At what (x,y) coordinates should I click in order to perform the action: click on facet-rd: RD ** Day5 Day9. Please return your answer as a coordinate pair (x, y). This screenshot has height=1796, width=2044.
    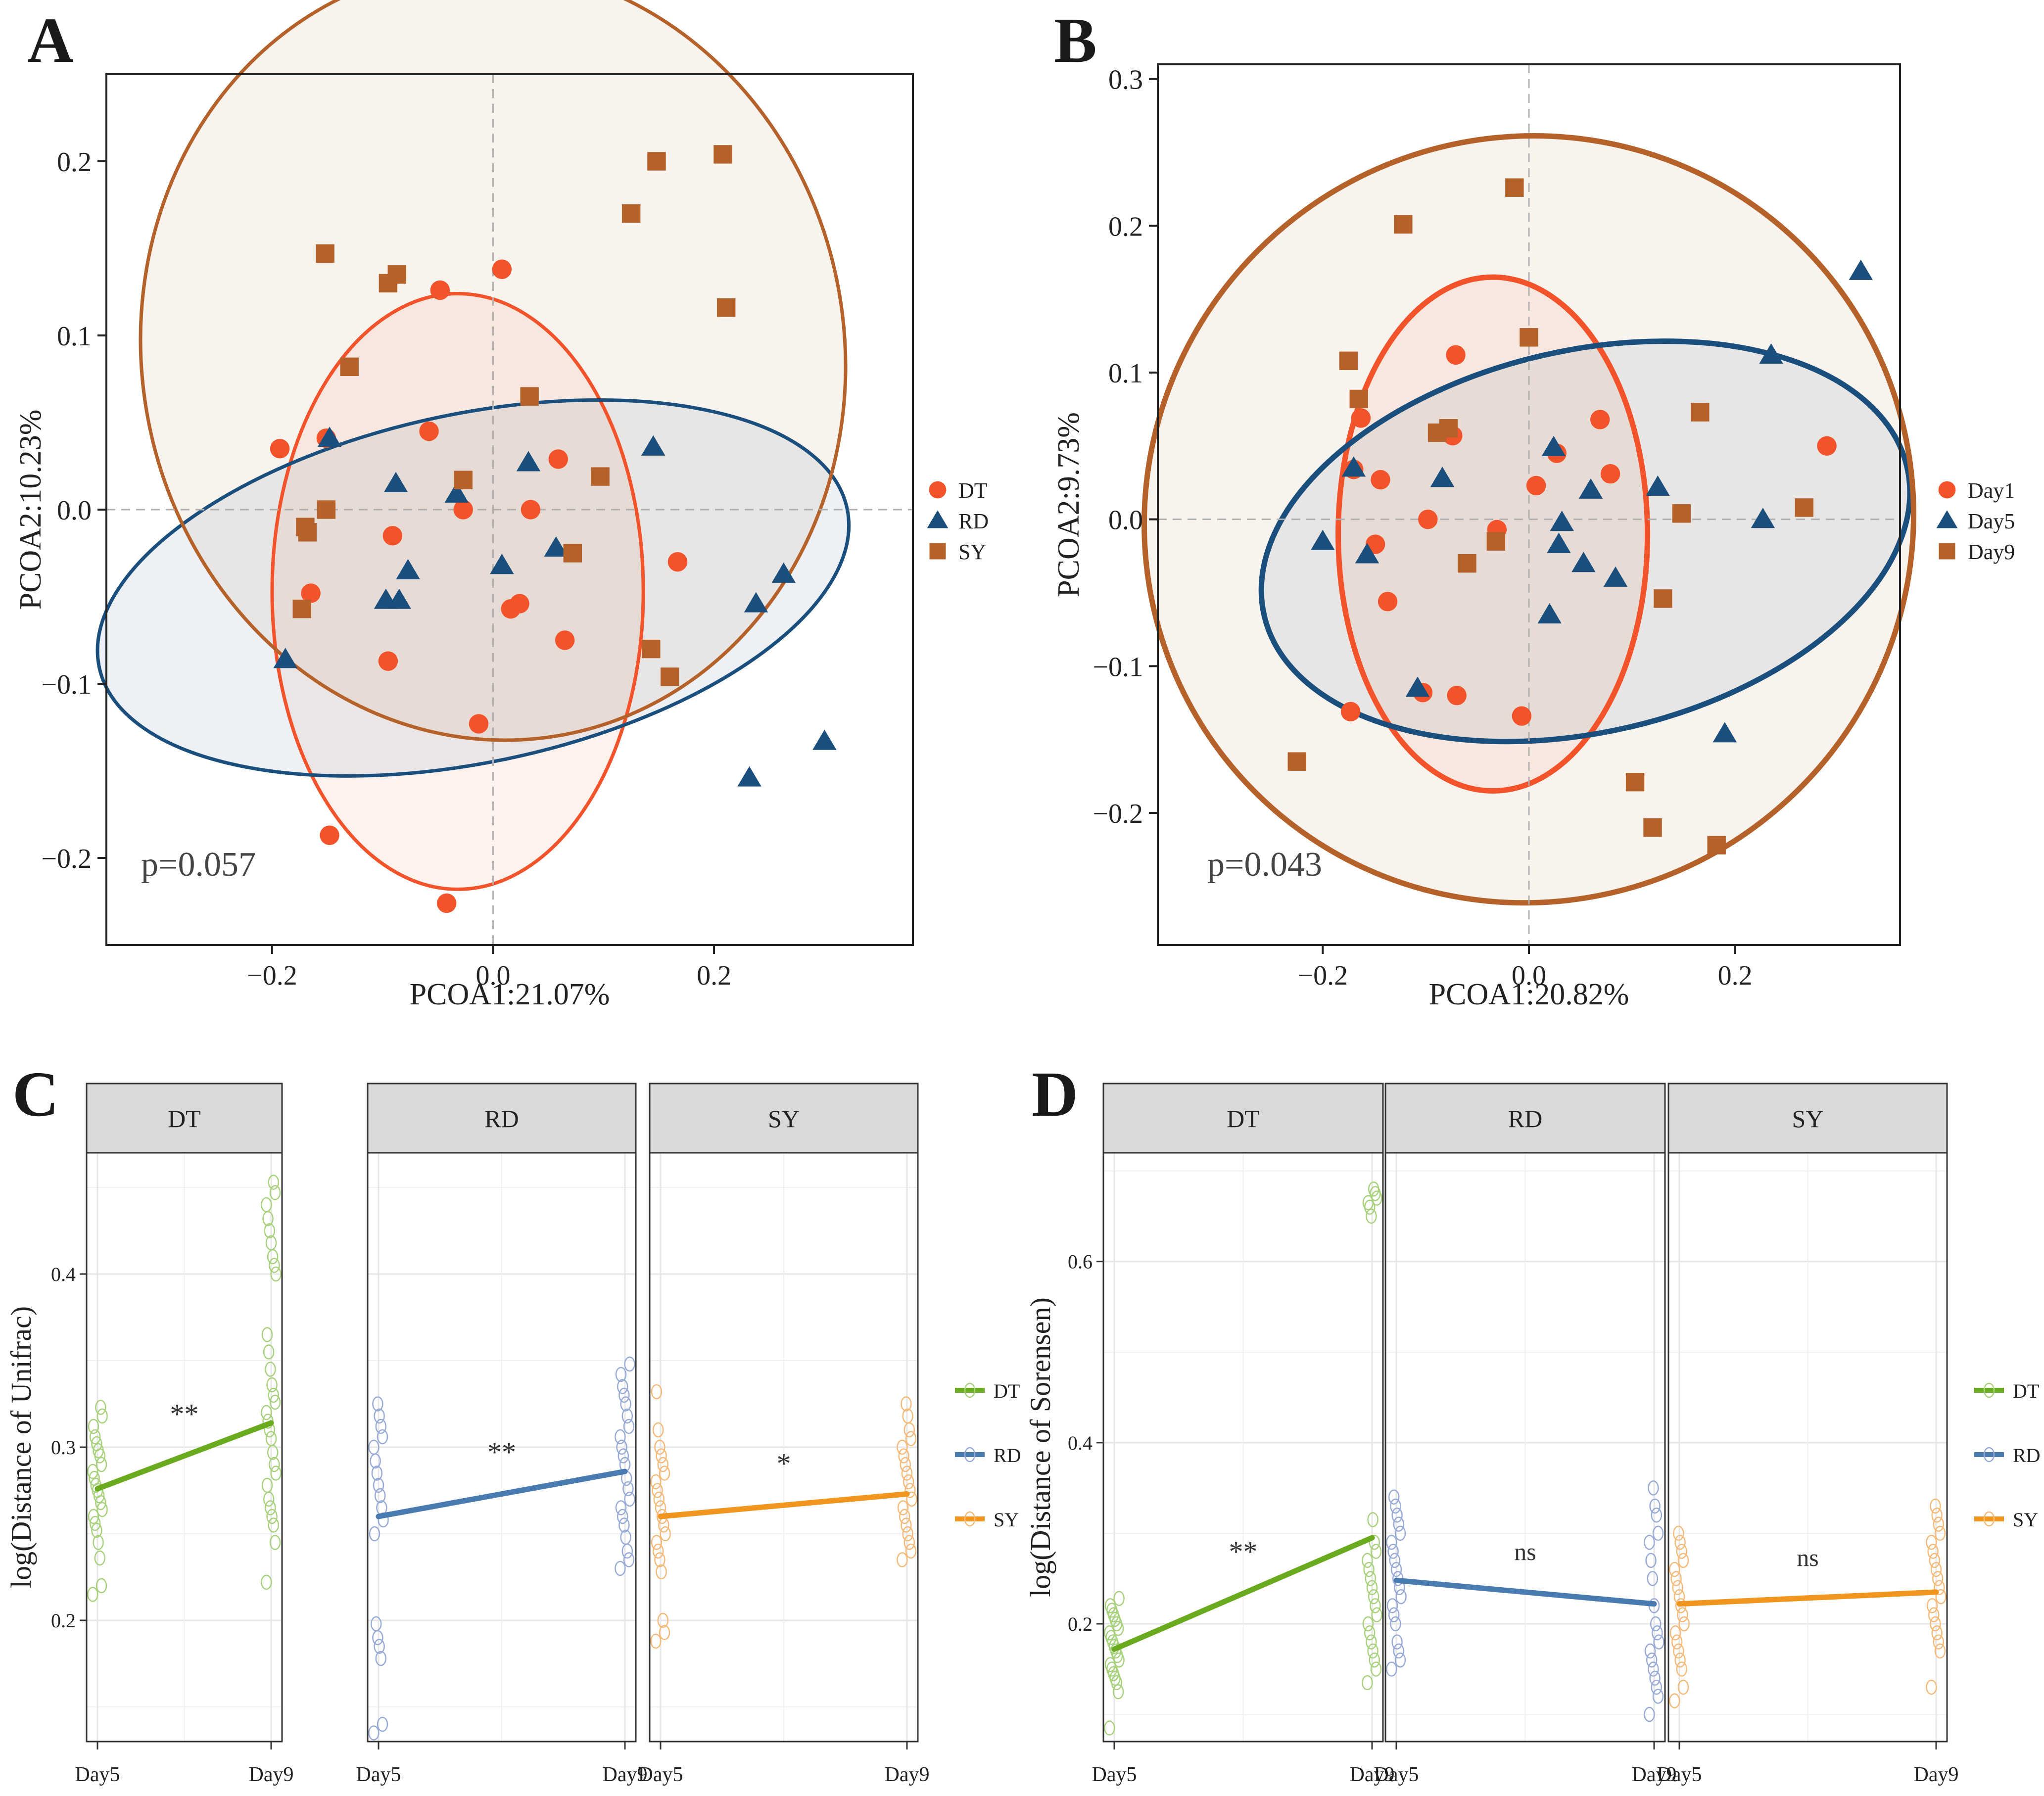
    Looking at the image, I should click on (501, 1434).